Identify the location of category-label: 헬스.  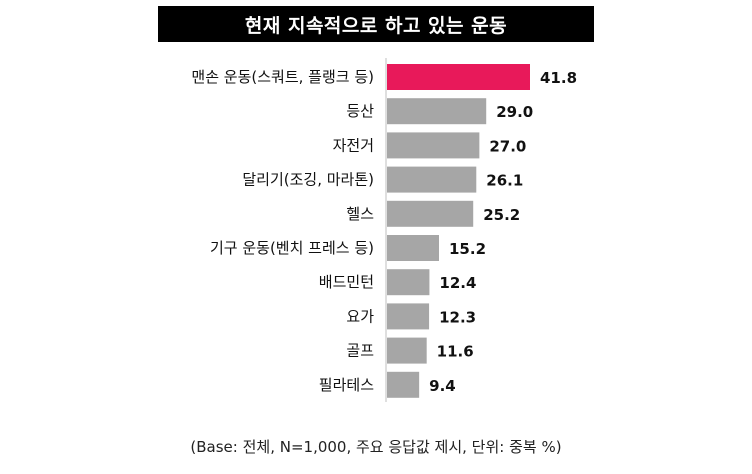
(360, 214).